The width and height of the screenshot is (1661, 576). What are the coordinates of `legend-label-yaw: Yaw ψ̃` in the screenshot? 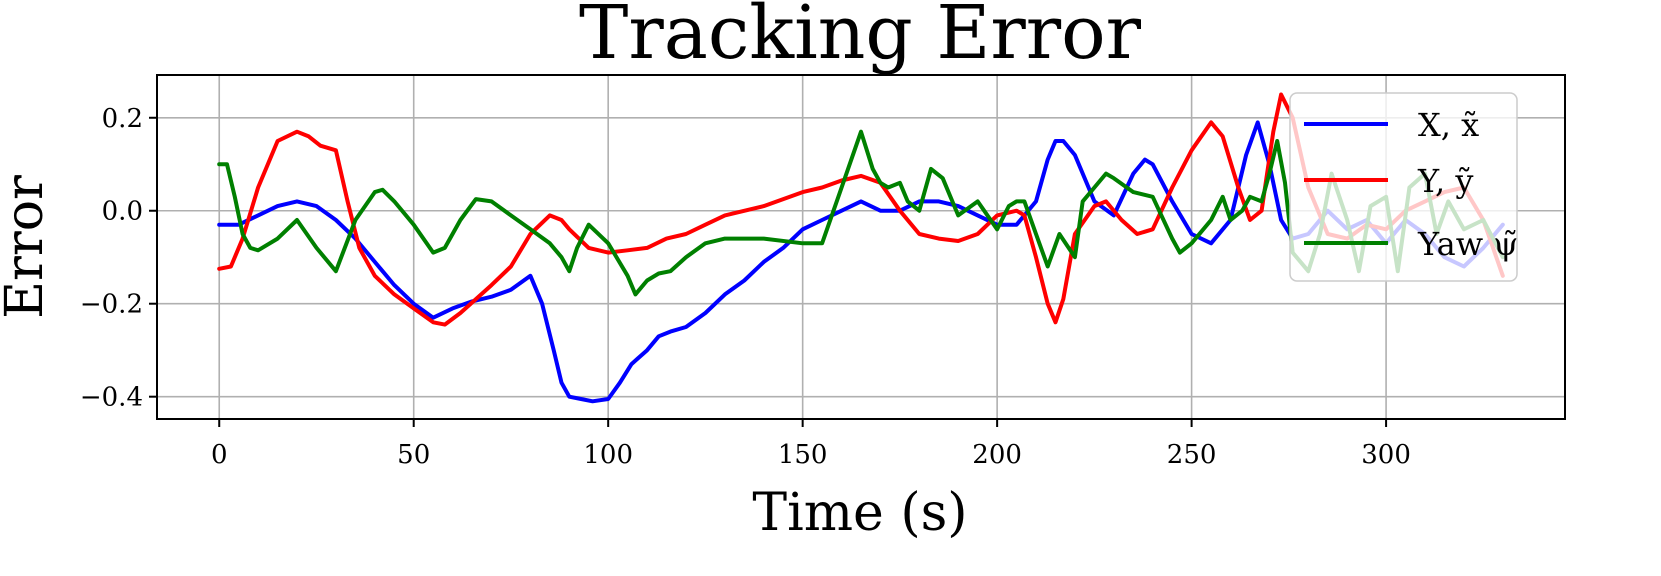 It's located at (1467, 244).